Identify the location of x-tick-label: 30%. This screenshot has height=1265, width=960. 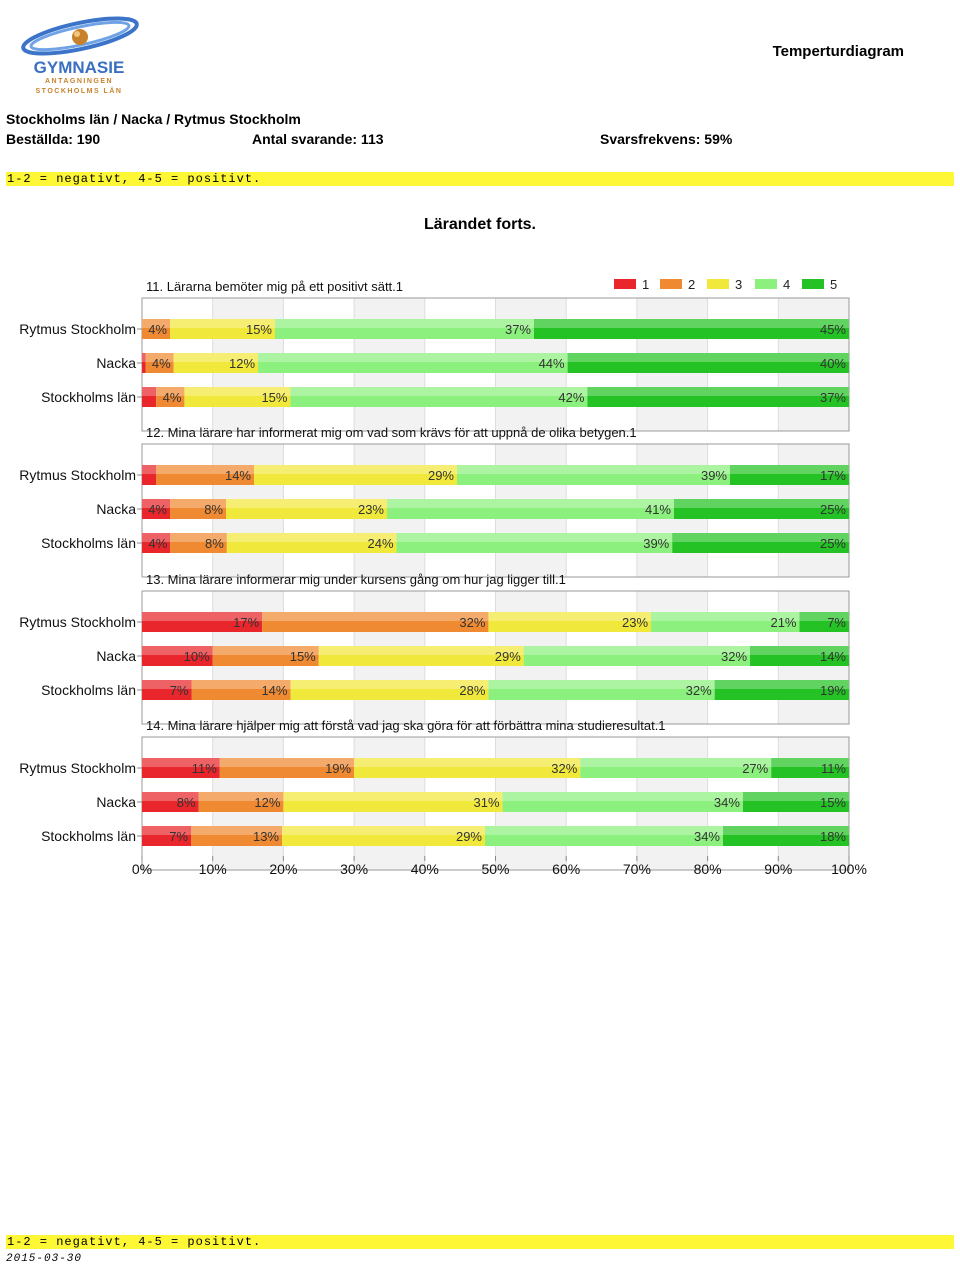
(354, 869).